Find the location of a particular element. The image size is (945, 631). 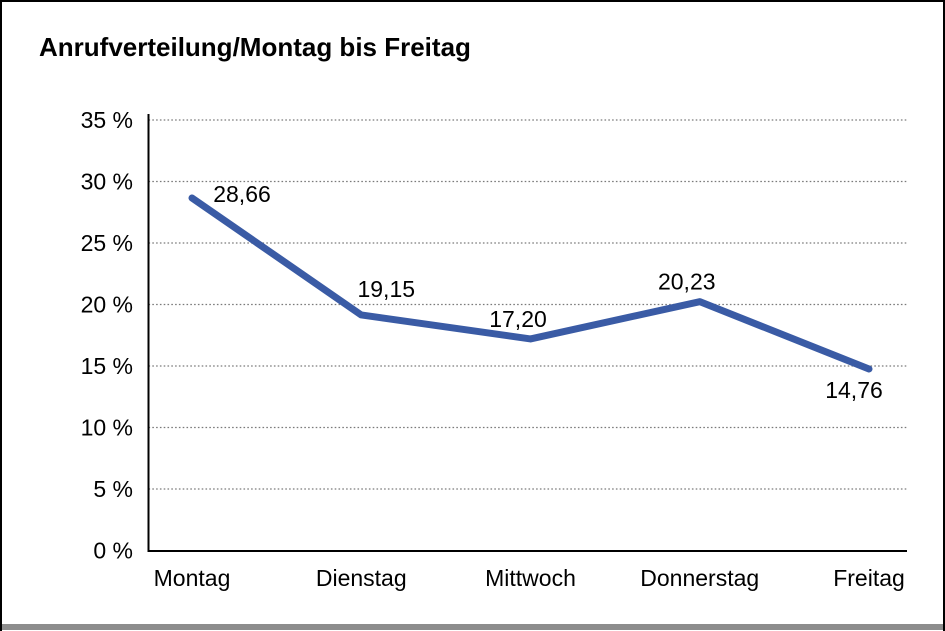

y-tick-label: 30 % is located at coordinates (107, 182).